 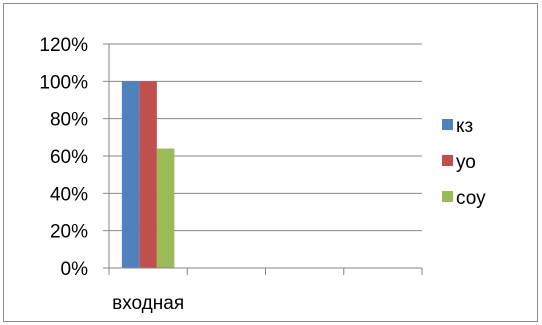 I want to click on y-axis-ticks: 0% 20% 40% 60% 80% 100% 120%, so click(x=63, y=157).